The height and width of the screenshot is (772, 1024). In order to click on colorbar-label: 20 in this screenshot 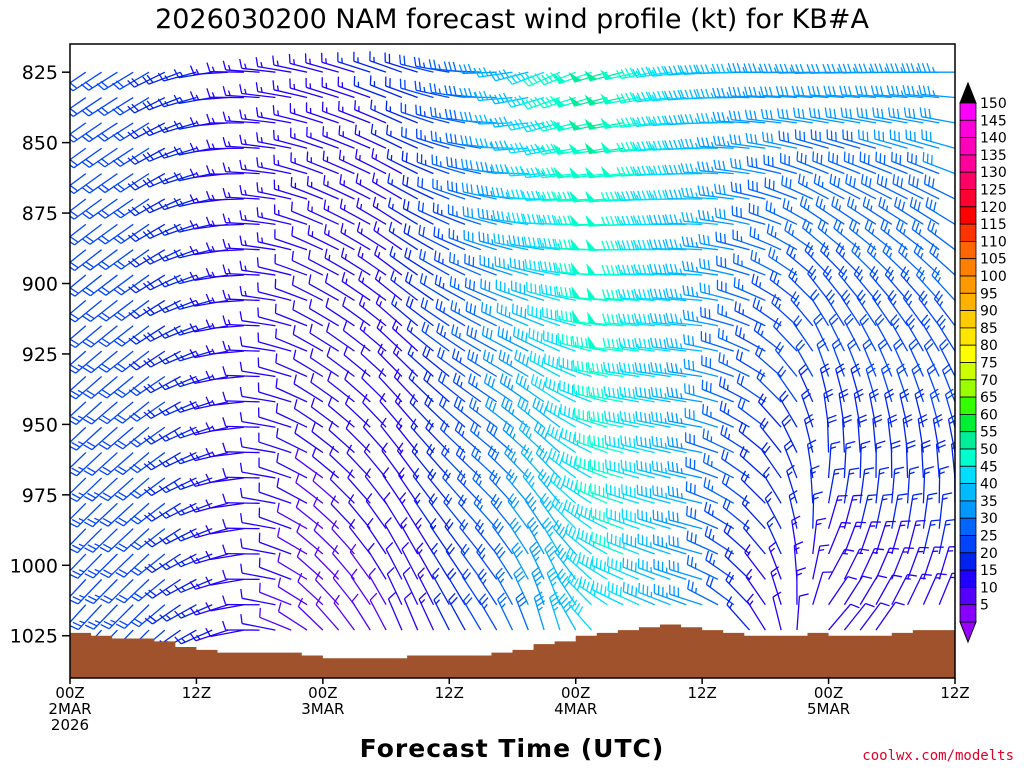, I will do `click(989, 554)`.